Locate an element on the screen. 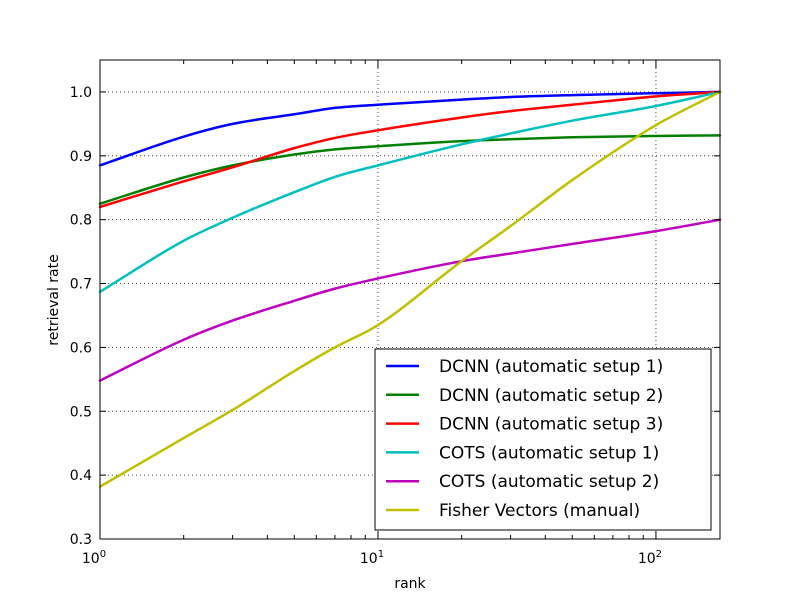 This screenshot has height=600, width=800. y-tick-label: 1.0 is located at coordinates (81, 93).